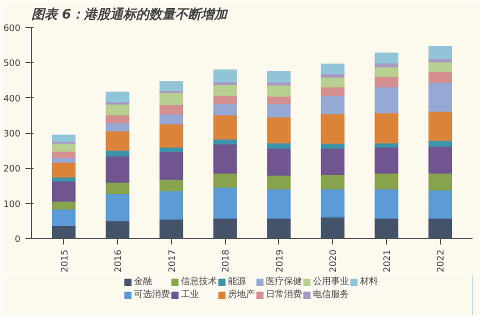  Describe the element at coordinates (173, 261) in the screenshot. I see `x-tick-label: 2017` at that location.